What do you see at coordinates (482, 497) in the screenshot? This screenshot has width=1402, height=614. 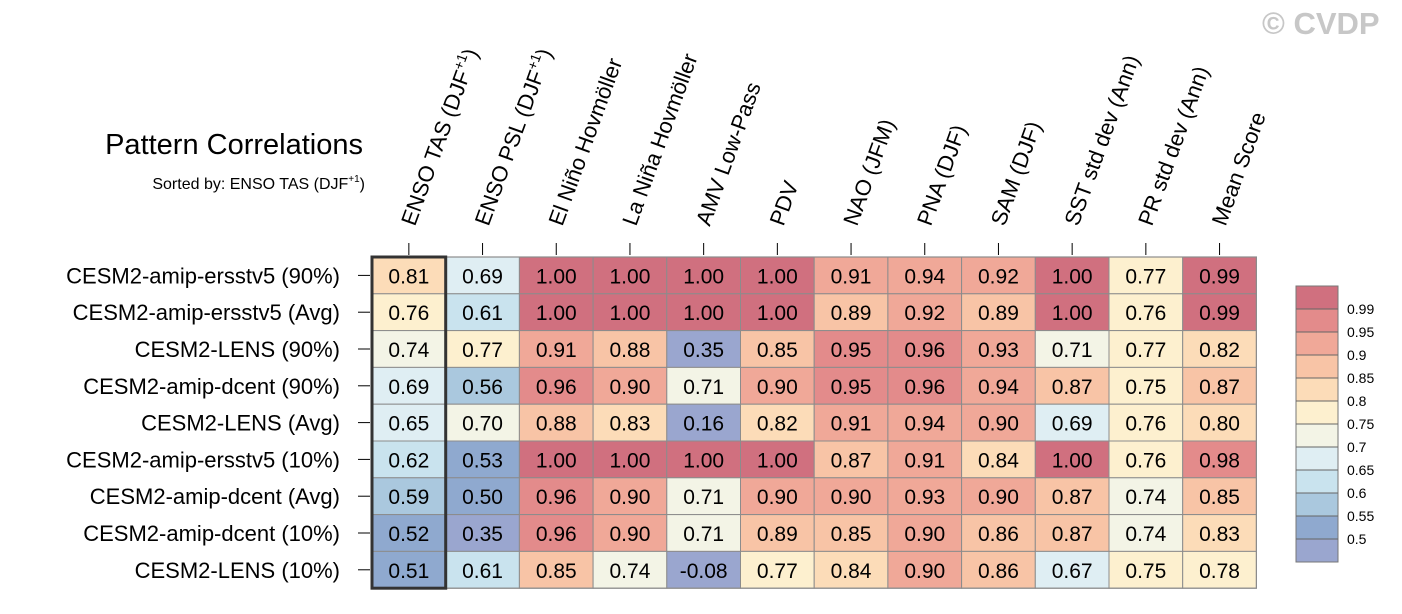 I see `cell-value-label: 0.50` at bounding box center [482, 497].